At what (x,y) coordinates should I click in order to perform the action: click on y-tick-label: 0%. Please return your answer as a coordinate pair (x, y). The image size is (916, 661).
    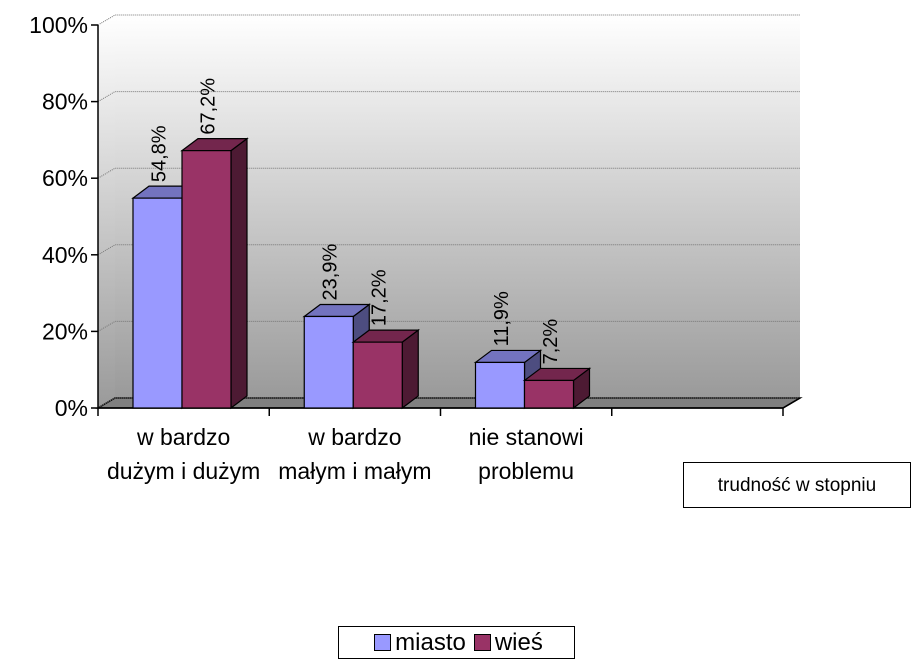
    Looking at the image, I should click on (71, 408).